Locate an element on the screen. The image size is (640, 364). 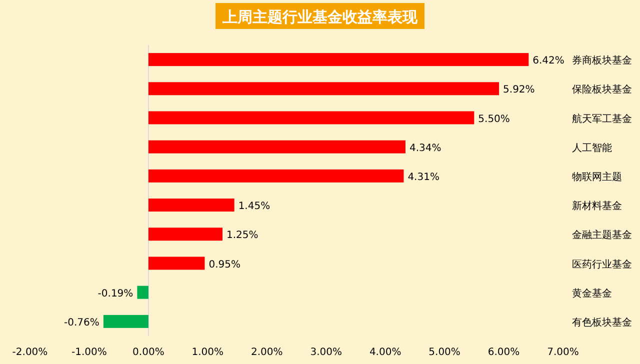
data-label: -0.19% is located at coordinates (116, 294).